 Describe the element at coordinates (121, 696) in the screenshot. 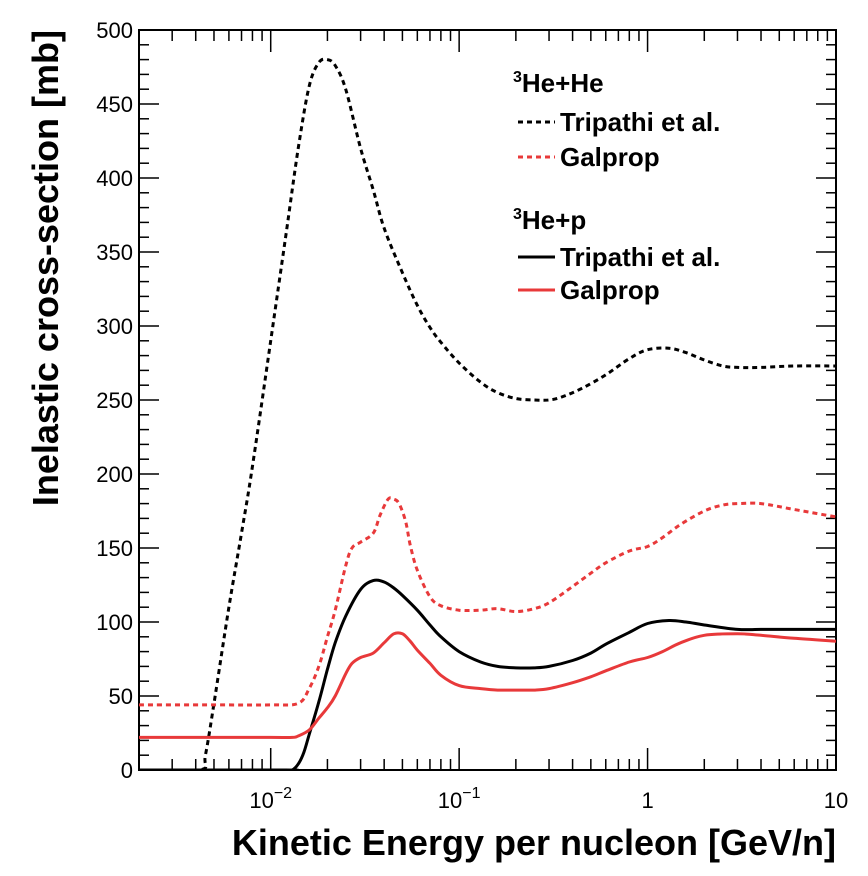

I see `y-tick-label: 50` at that location.